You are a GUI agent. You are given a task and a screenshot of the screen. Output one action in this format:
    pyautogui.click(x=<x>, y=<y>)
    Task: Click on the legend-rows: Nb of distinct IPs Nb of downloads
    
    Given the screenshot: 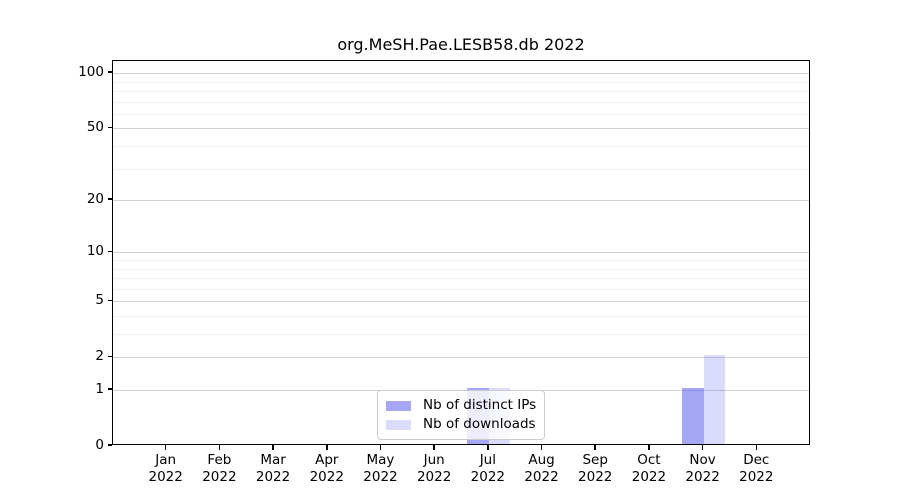 What is the action you would take?
    pyautogui.click(x=461, y=415)
    